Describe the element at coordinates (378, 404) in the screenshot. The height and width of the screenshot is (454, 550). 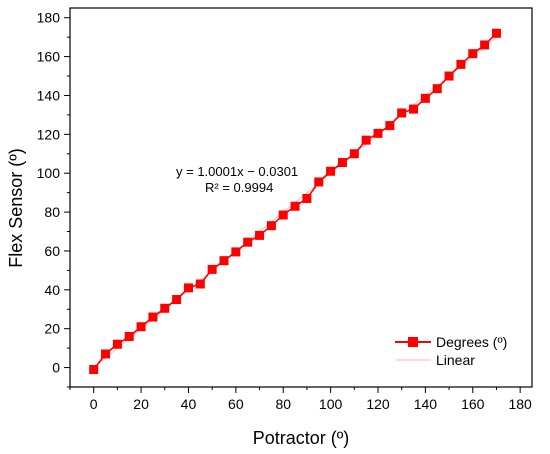
I see `x-tick-label: 120` at that location.